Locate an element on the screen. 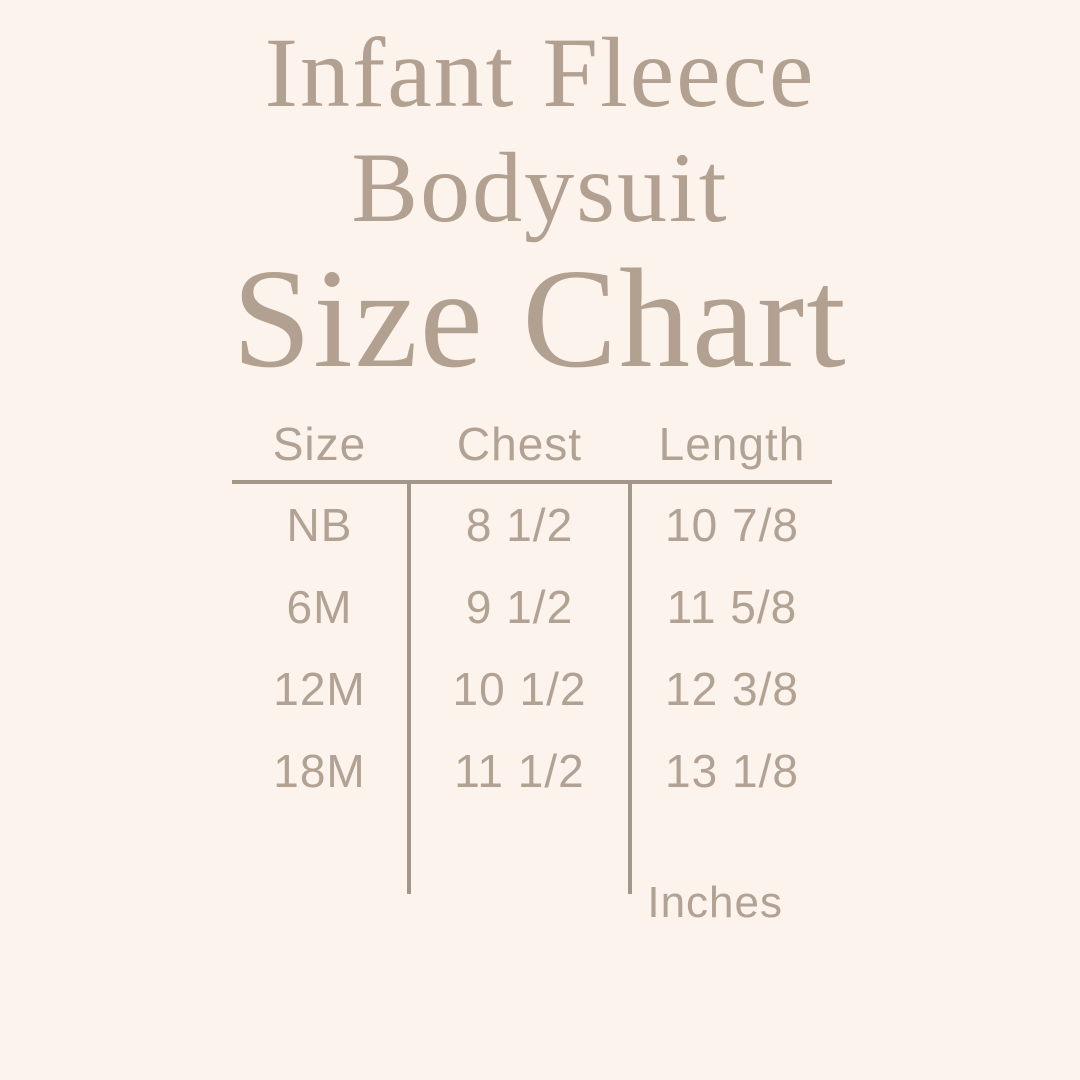 This screenshot has height=1080, width=1080. table-row: 6M 9 1/2 11 5/8 is located at coordinates (532, 607).